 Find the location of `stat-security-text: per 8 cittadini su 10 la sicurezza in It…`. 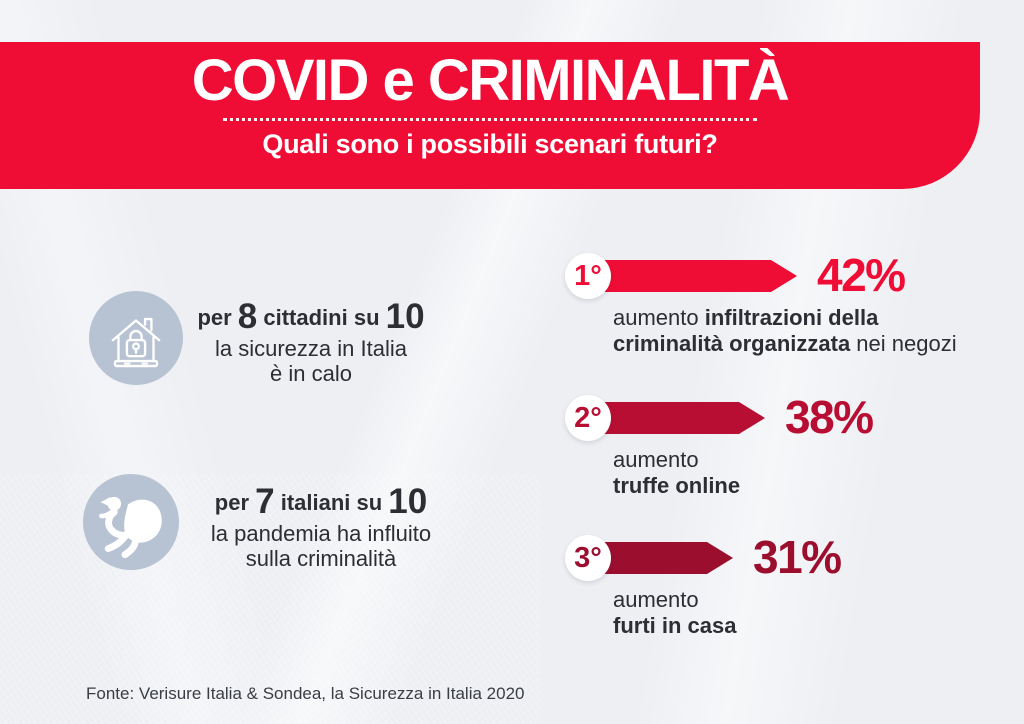

stat-security-text: per 8 cittadini su 10 la sicurezza in It… is located at coordinates (311, 342).